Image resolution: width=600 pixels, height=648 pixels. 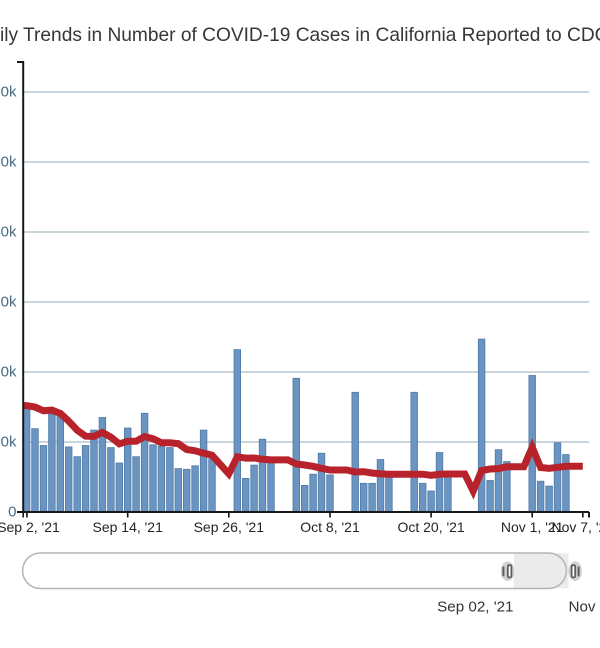 What do you see at coordinates (8, 302) in the screenshot?
I see `svg-text: 30k` at bounding box center [8, 302].